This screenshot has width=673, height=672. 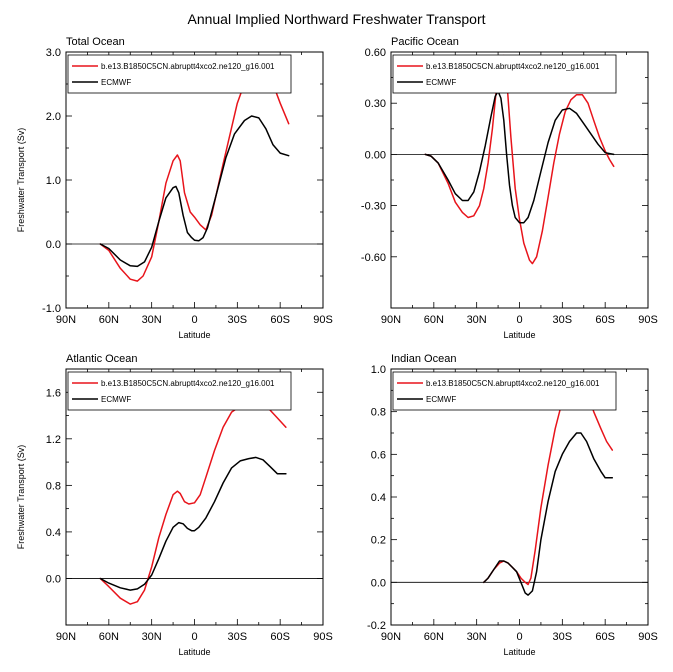 I want to click on indian-ocean-x-axis-label: Latitude, so click(x=519, y=652).